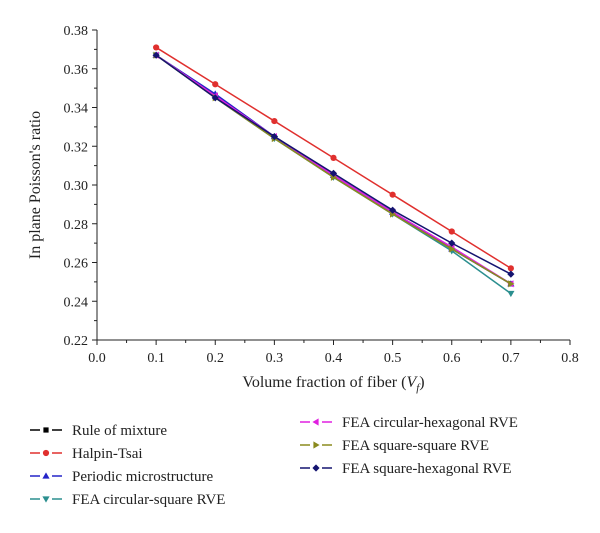  What do you see at coordinates (76, 109) in the screenshot?
I see `y-tick-label: 0.34` at bounding box center [76, 109].